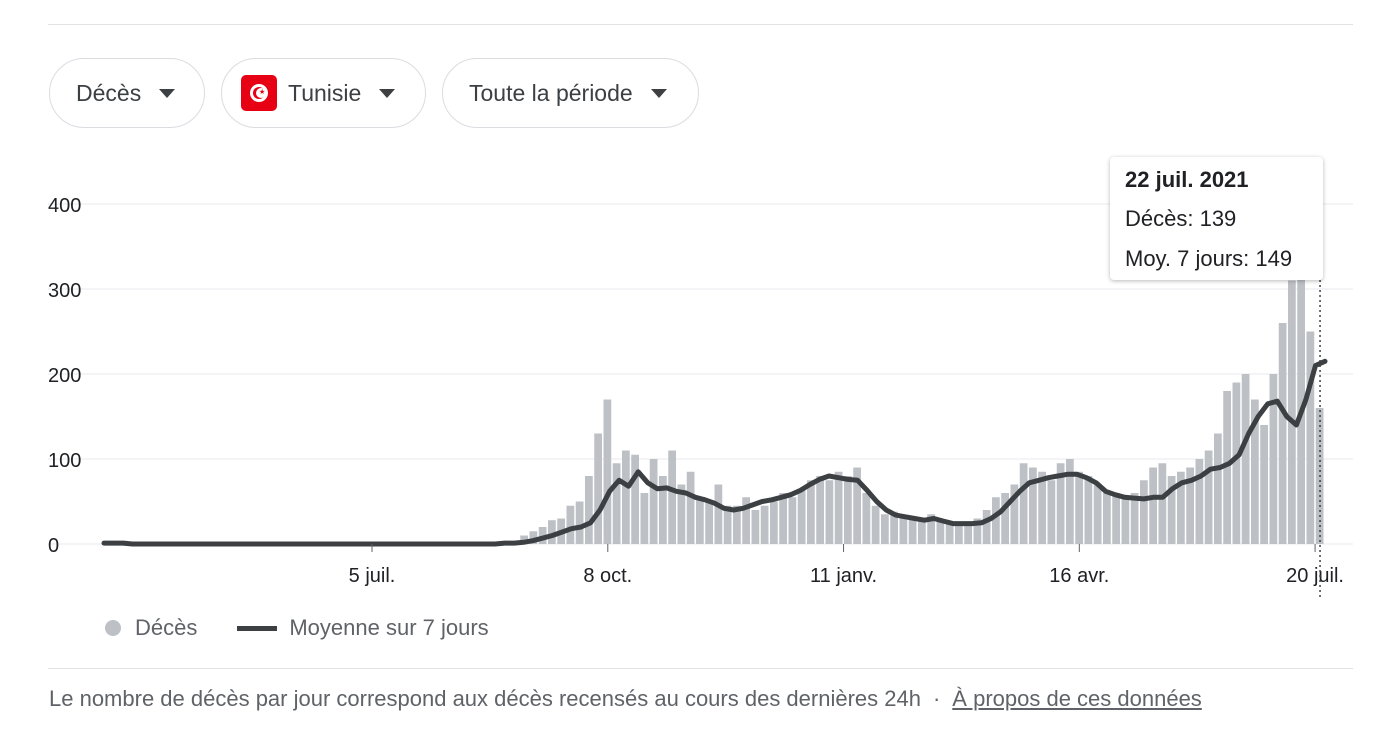 The width and height of the screenshot is (1386, 738). What do you see at coordinates (166, 627) in the screenshot?
I see `legend-bar-label: Décès` at bounding box center [166, 627].